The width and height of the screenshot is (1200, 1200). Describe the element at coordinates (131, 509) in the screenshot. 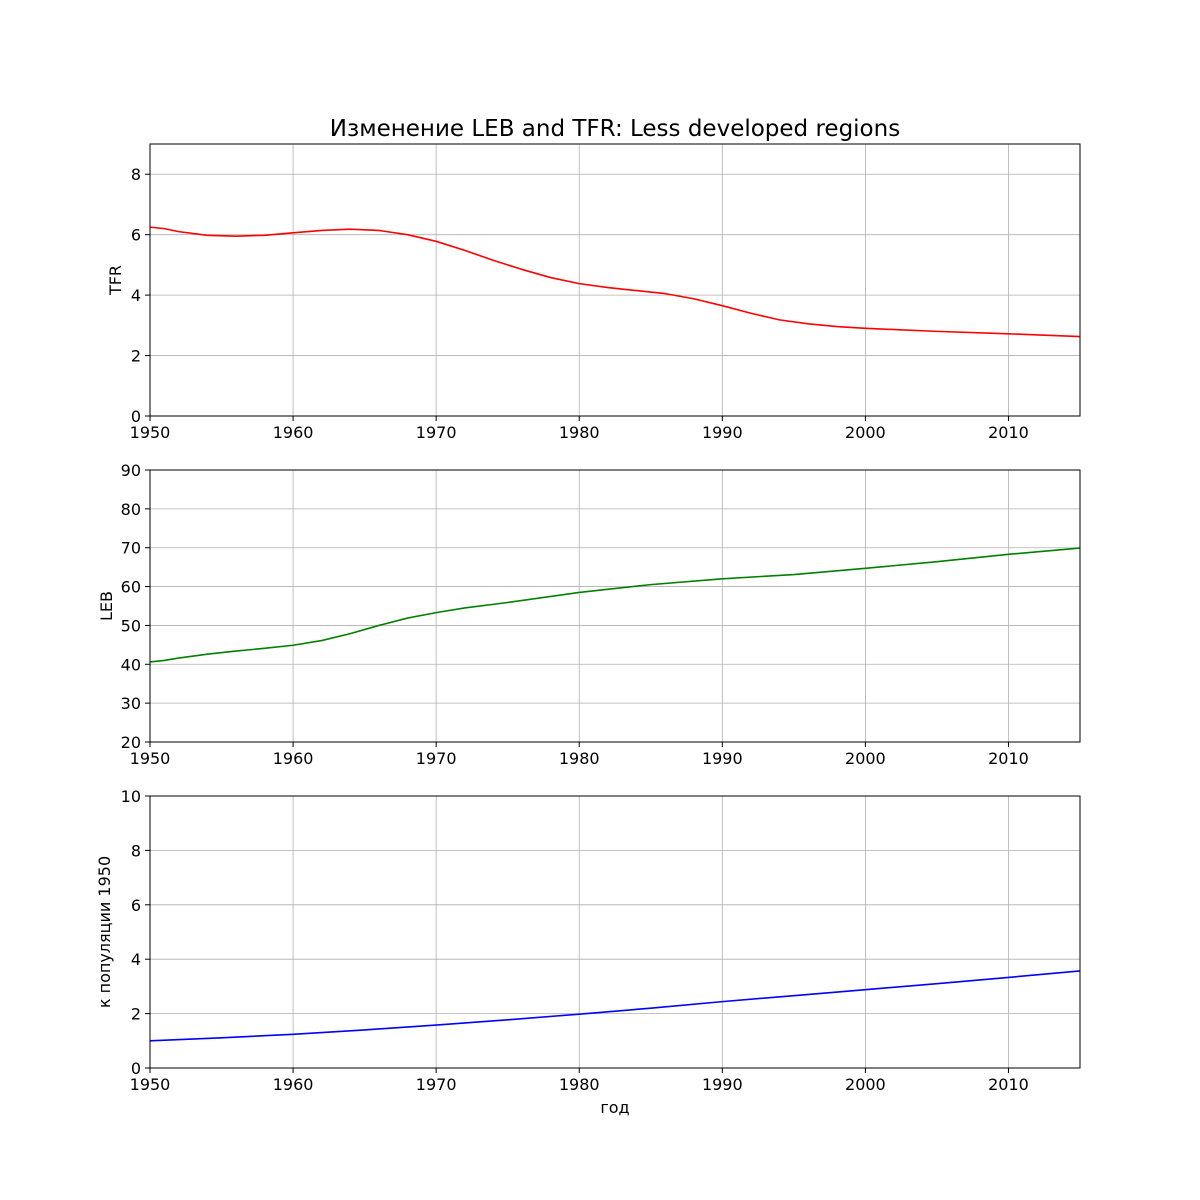

I see `y-tick-label: 80` at that location.